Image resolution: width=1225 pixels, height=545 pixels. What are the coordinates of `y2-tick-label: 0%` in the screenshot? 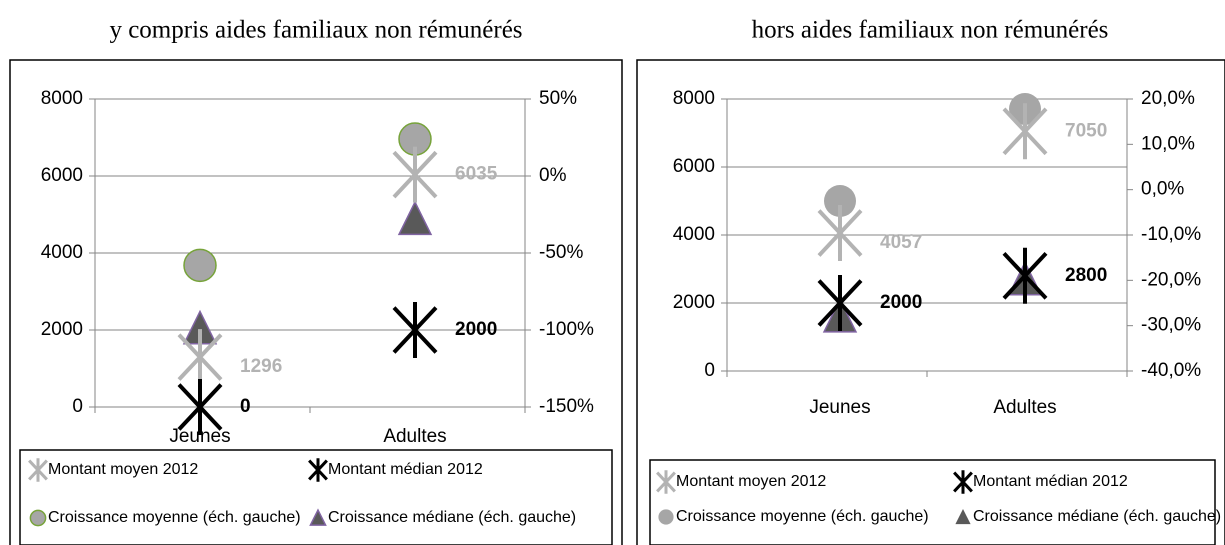 It's located at (553, 175).